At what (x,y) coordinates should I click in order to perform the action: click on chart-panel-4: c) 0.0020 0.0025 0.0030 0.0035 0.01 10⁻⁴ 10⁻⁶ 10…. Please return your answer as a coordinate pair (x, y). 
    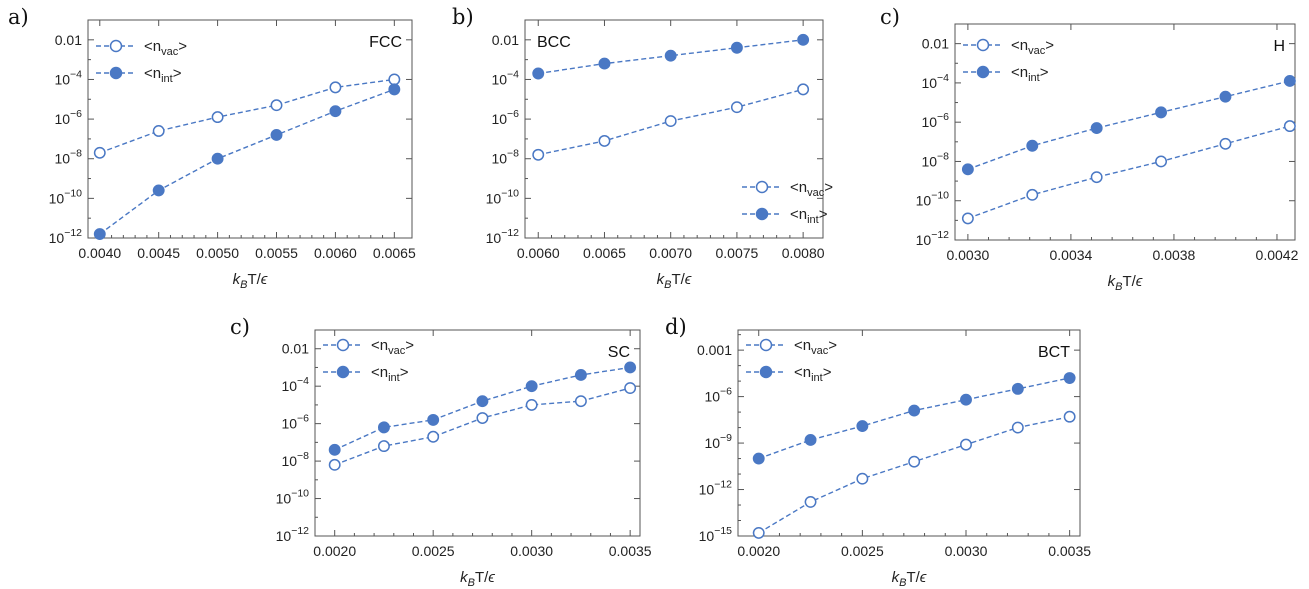
    Looking at the image, I should click on (441, 452).